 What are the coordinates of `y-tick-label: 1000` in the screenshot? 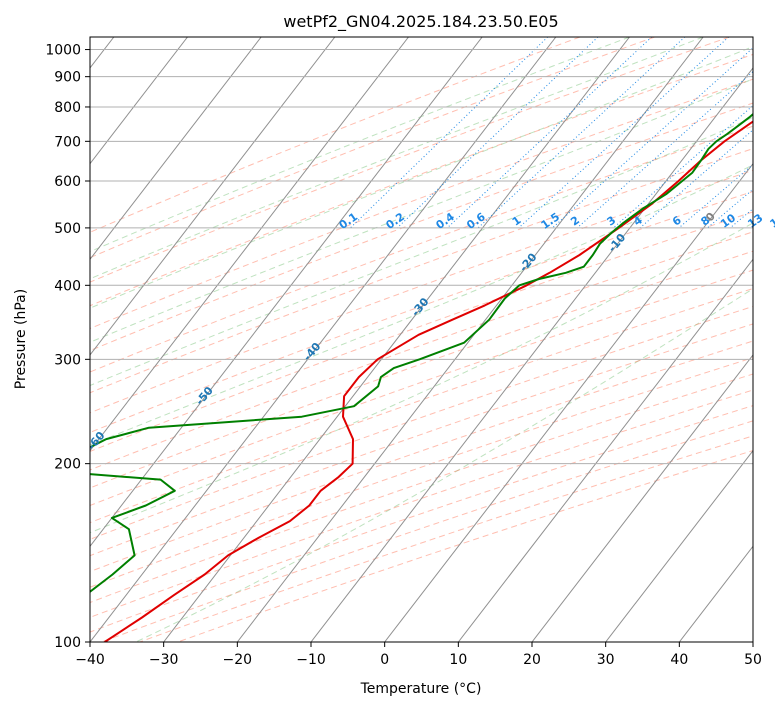 It's located at (63, 51).